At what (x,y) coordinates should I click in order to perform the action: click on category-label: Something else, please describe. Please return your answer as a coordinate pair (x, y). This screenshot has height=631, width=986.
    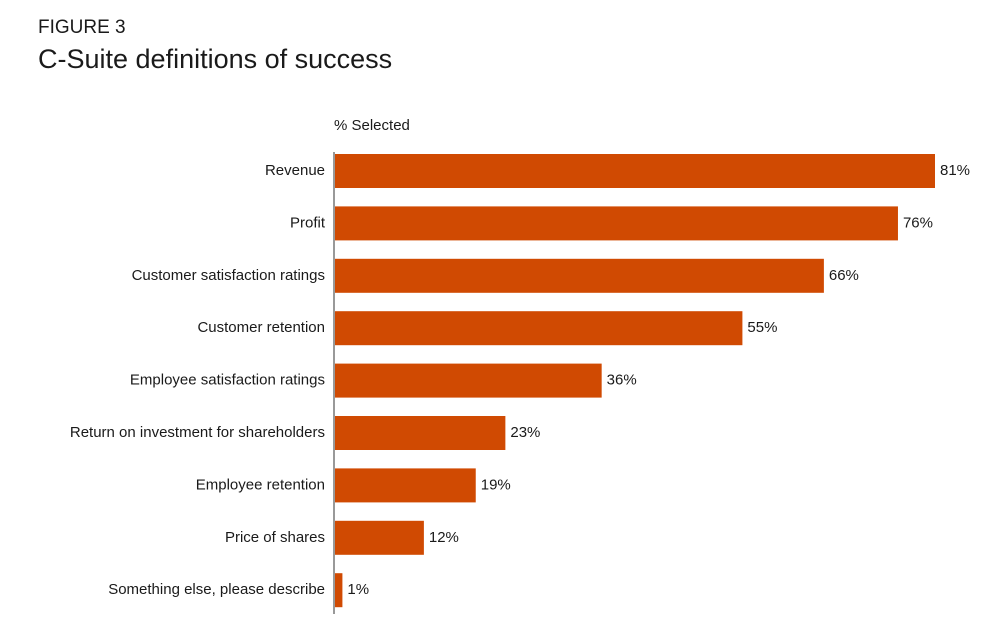
    Looking at the image, I should click on (216, 589).